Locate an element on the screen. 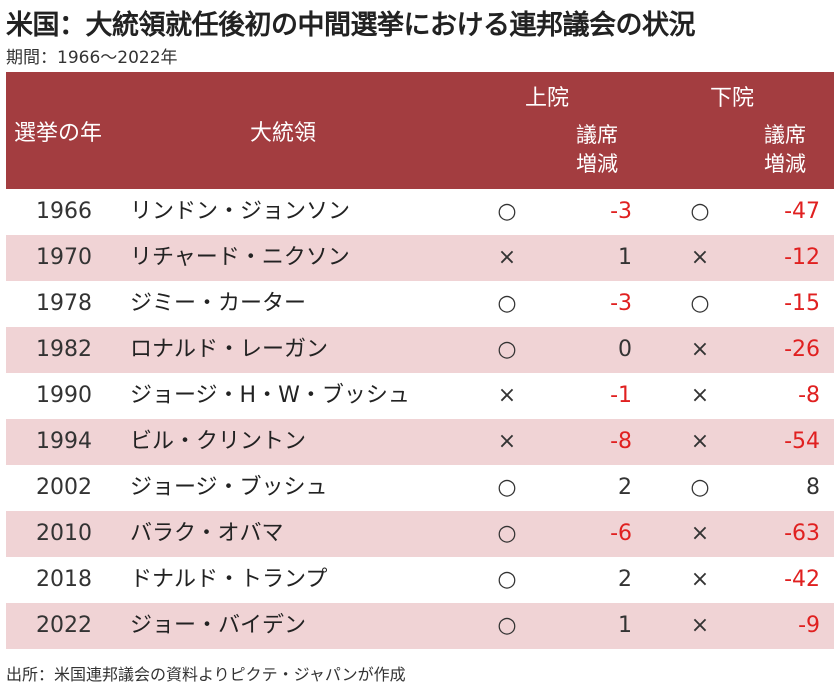  president-cell: ジョー・バイデン is located at coordinates (218, 625).